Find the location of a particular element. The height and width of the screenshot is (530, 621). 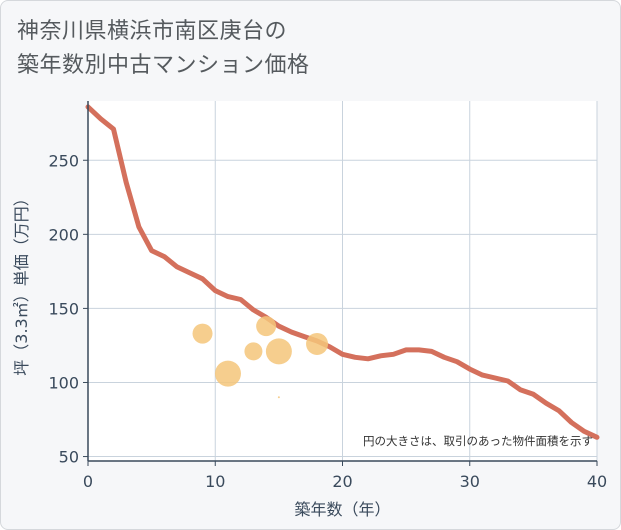

x-tick-label: 30 is located at coordinates (470, 481).